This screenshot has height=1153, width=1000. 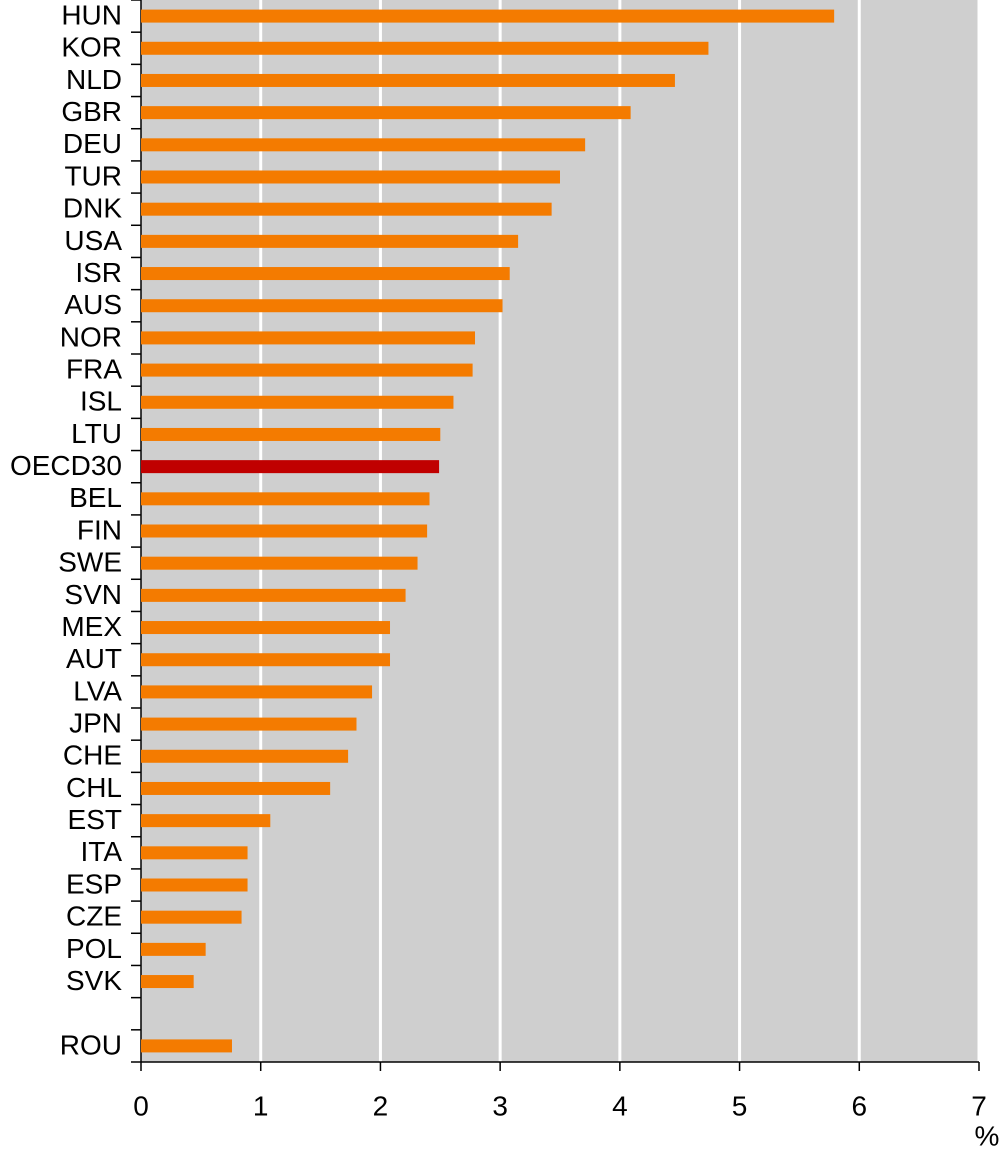 What do you see at coordinates (620, 1105) in the screenshot?
I see `x-tick-label: 4` at bounding box center [620, 1105].